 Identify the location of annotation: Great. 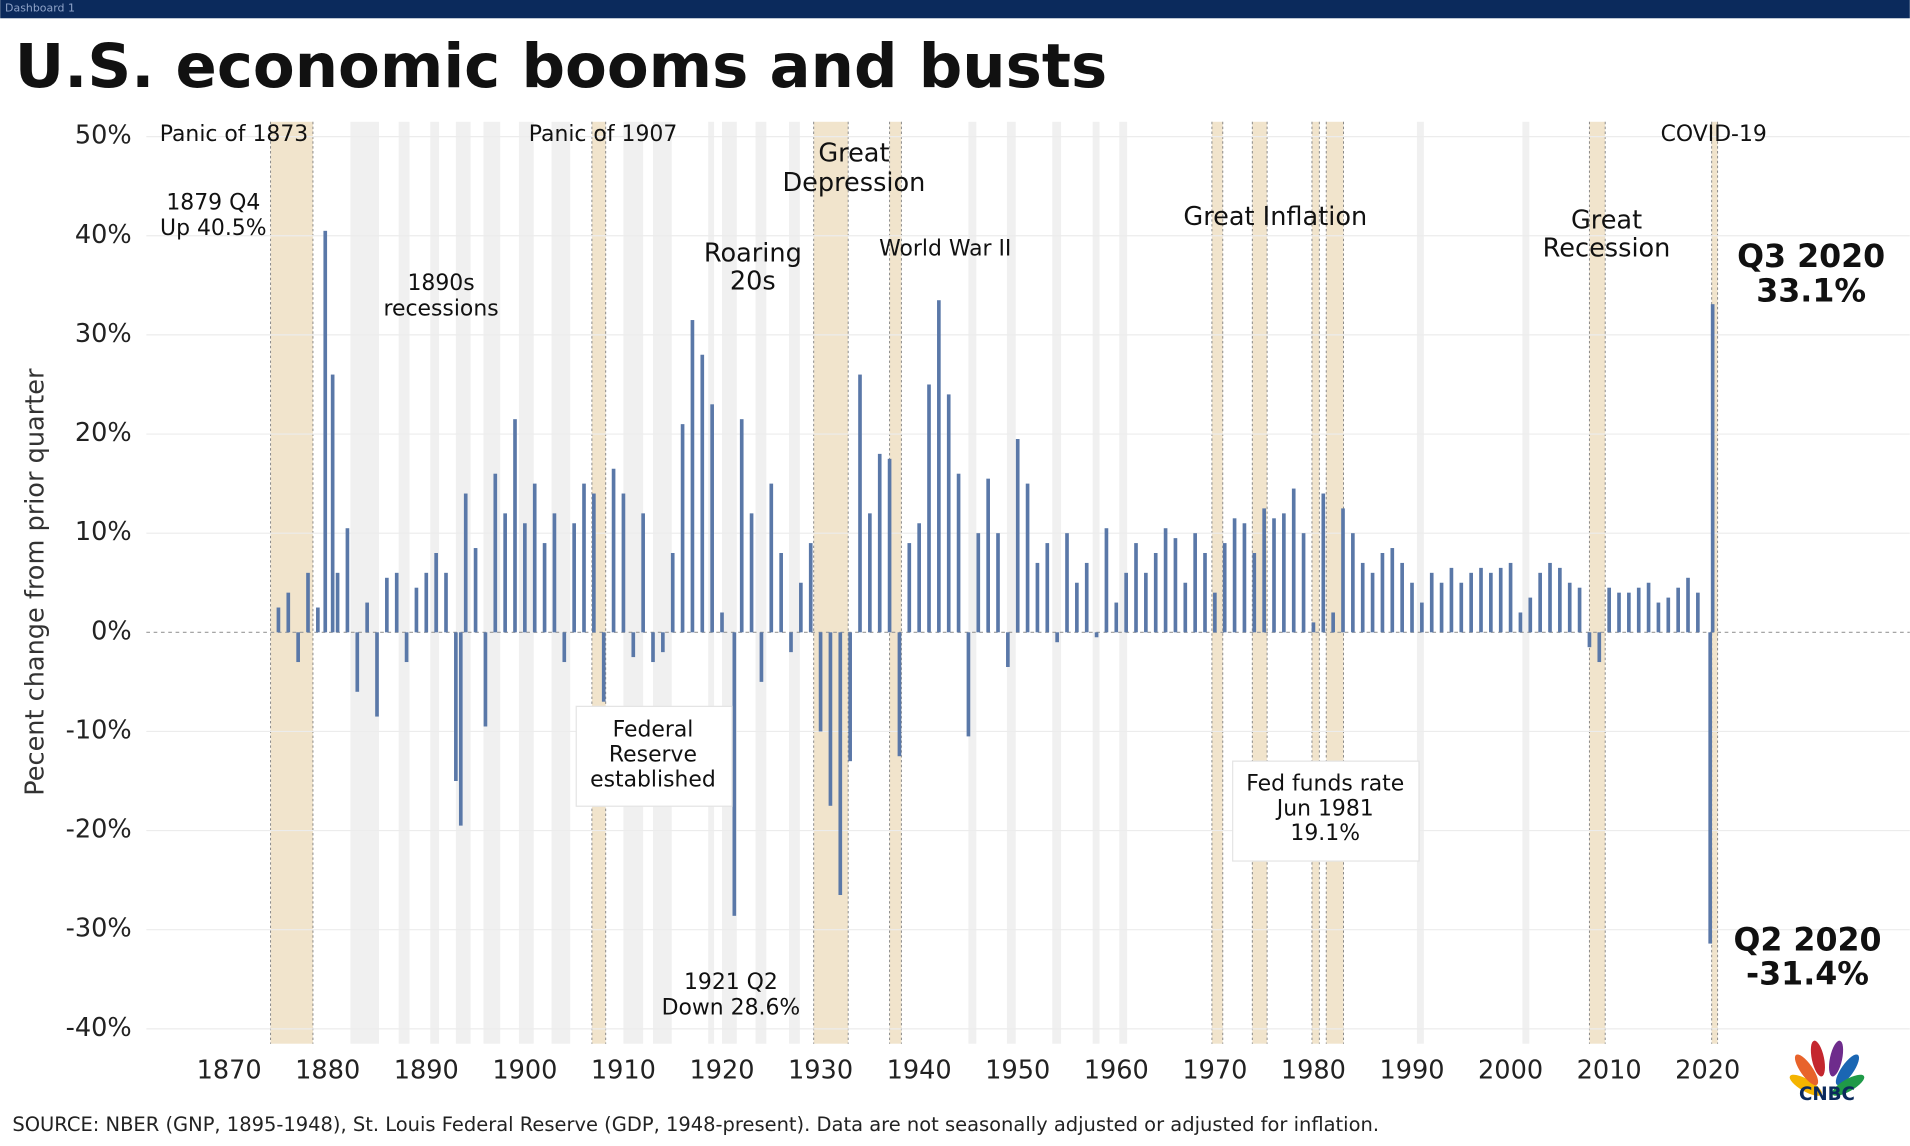
(1606, 221).